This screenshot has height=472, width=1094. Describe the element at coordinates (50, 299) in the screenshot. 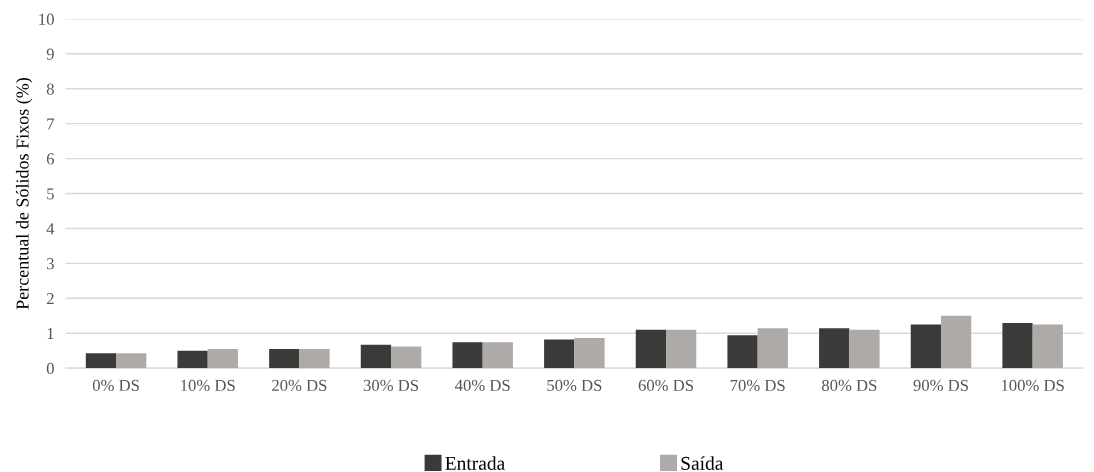

I see `y-tick-label: 2` at that location.